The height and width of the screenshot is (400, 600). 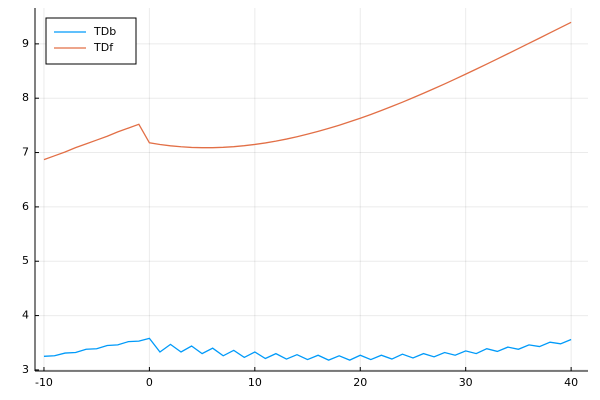 What do you see at coordinates (571, 382) in the screenshot?
I see `x-tick-label: 40` at bounding box center [571, 382].